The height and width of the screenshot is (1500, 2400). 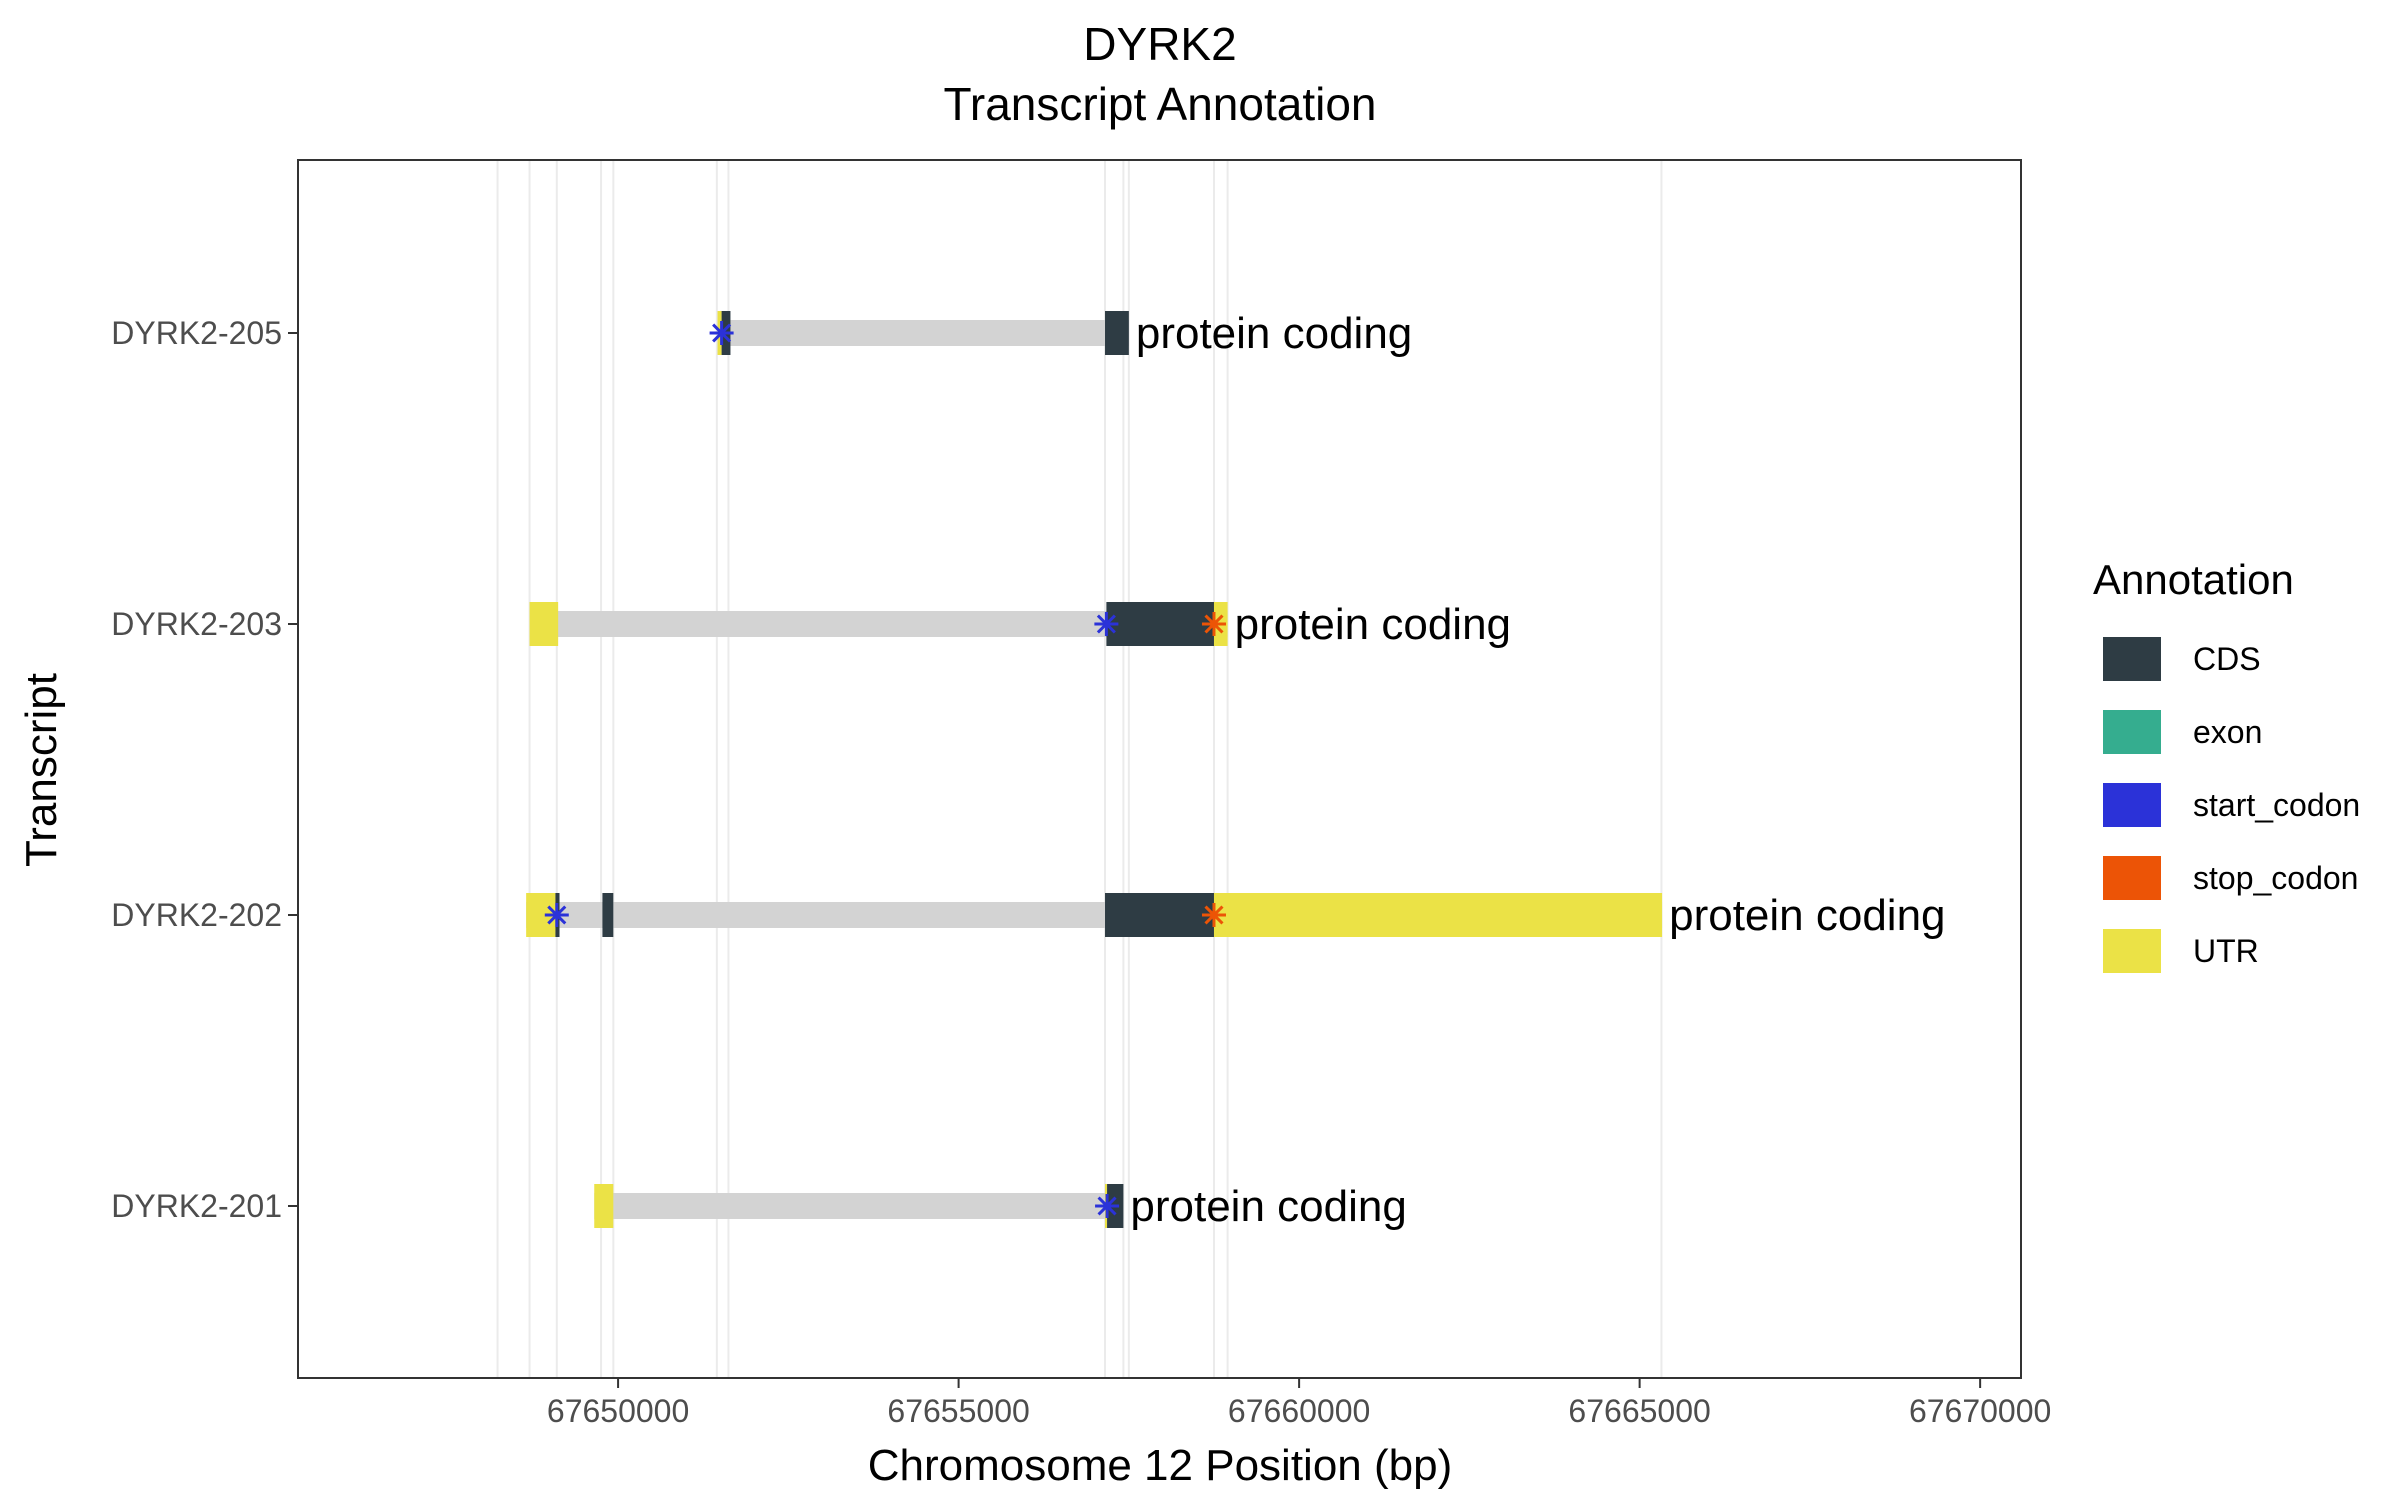 I want to click on legend-label-CDS: CDS, so click(x=2227, y=659).